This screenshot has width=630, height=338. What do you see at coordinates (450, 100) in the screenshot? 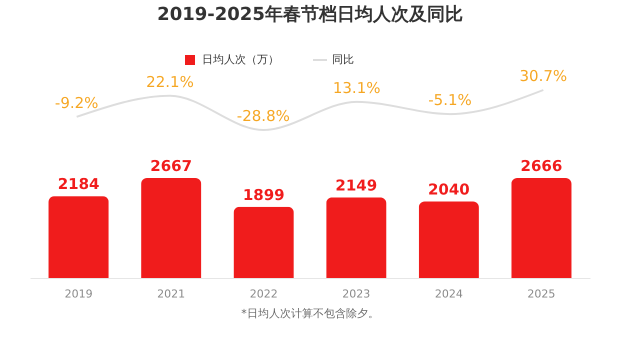
I see `data-label: -5.1%` at bounding box center [450, 100].